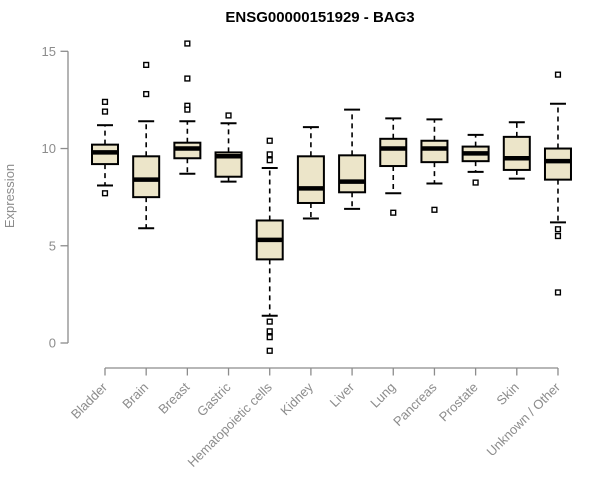  What do you see at coordinates (382, 395) in the screenshot?
I see `x-tick-label-lung: Lung` at bounding box center [382, 395].